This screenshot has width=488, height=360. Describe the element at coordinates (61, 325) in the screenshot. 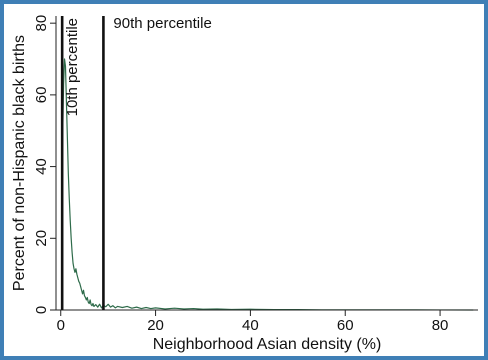

I see `x-tick-label: 0` at that location.